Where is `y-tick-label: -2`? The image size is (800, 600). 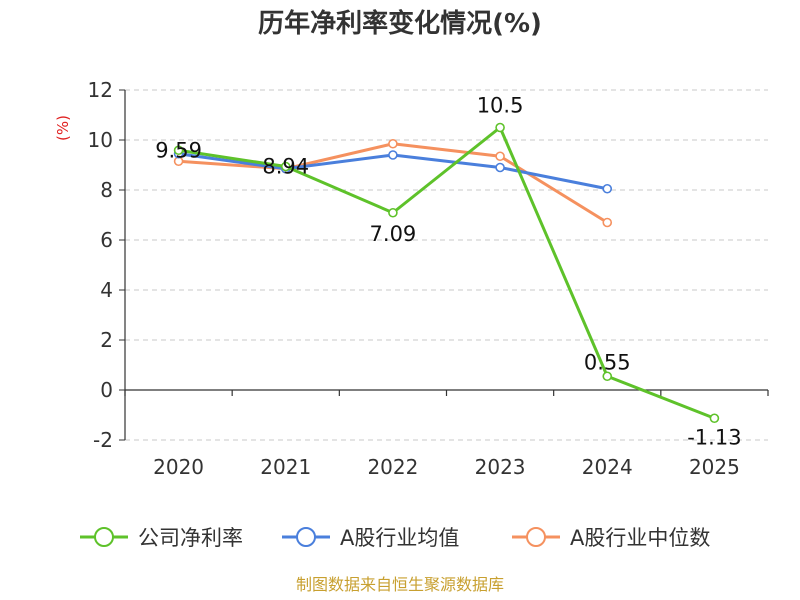 y-tick-label: -2 is located at coordinates (103, 440).